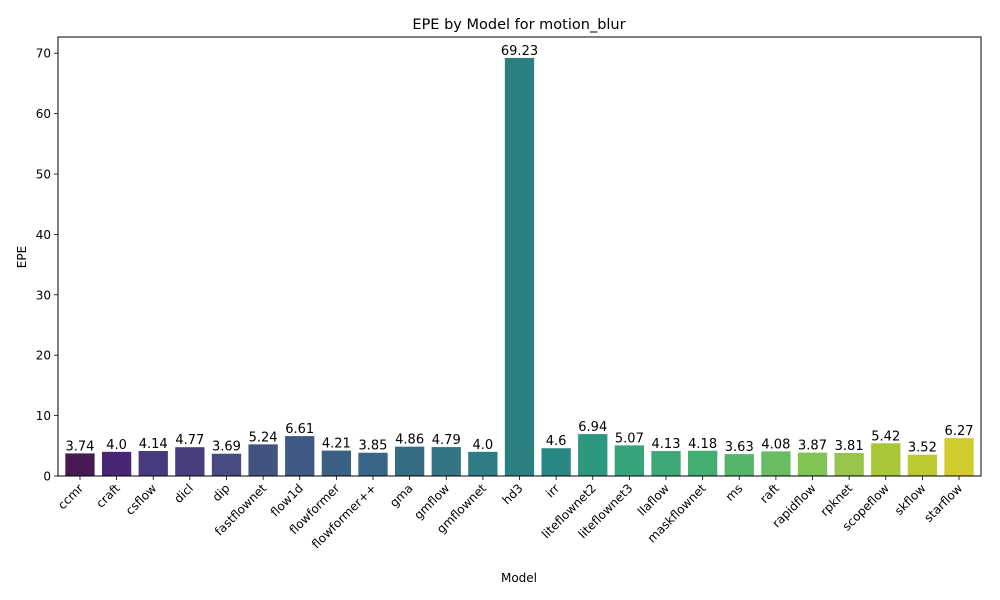 Image resolution: width=1000 pixels, height=600 pixels. Describe the element at coordinates (556, 441) in the screenshot. I see `bar-value-label: 4.6` at that location.